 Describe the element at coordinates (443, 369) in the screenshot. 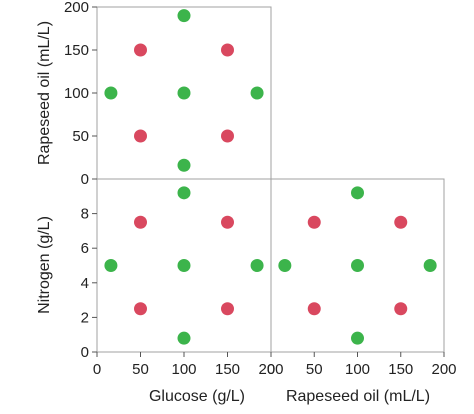

I see `x-tick-label-bottom-right-4: 200` at that location.